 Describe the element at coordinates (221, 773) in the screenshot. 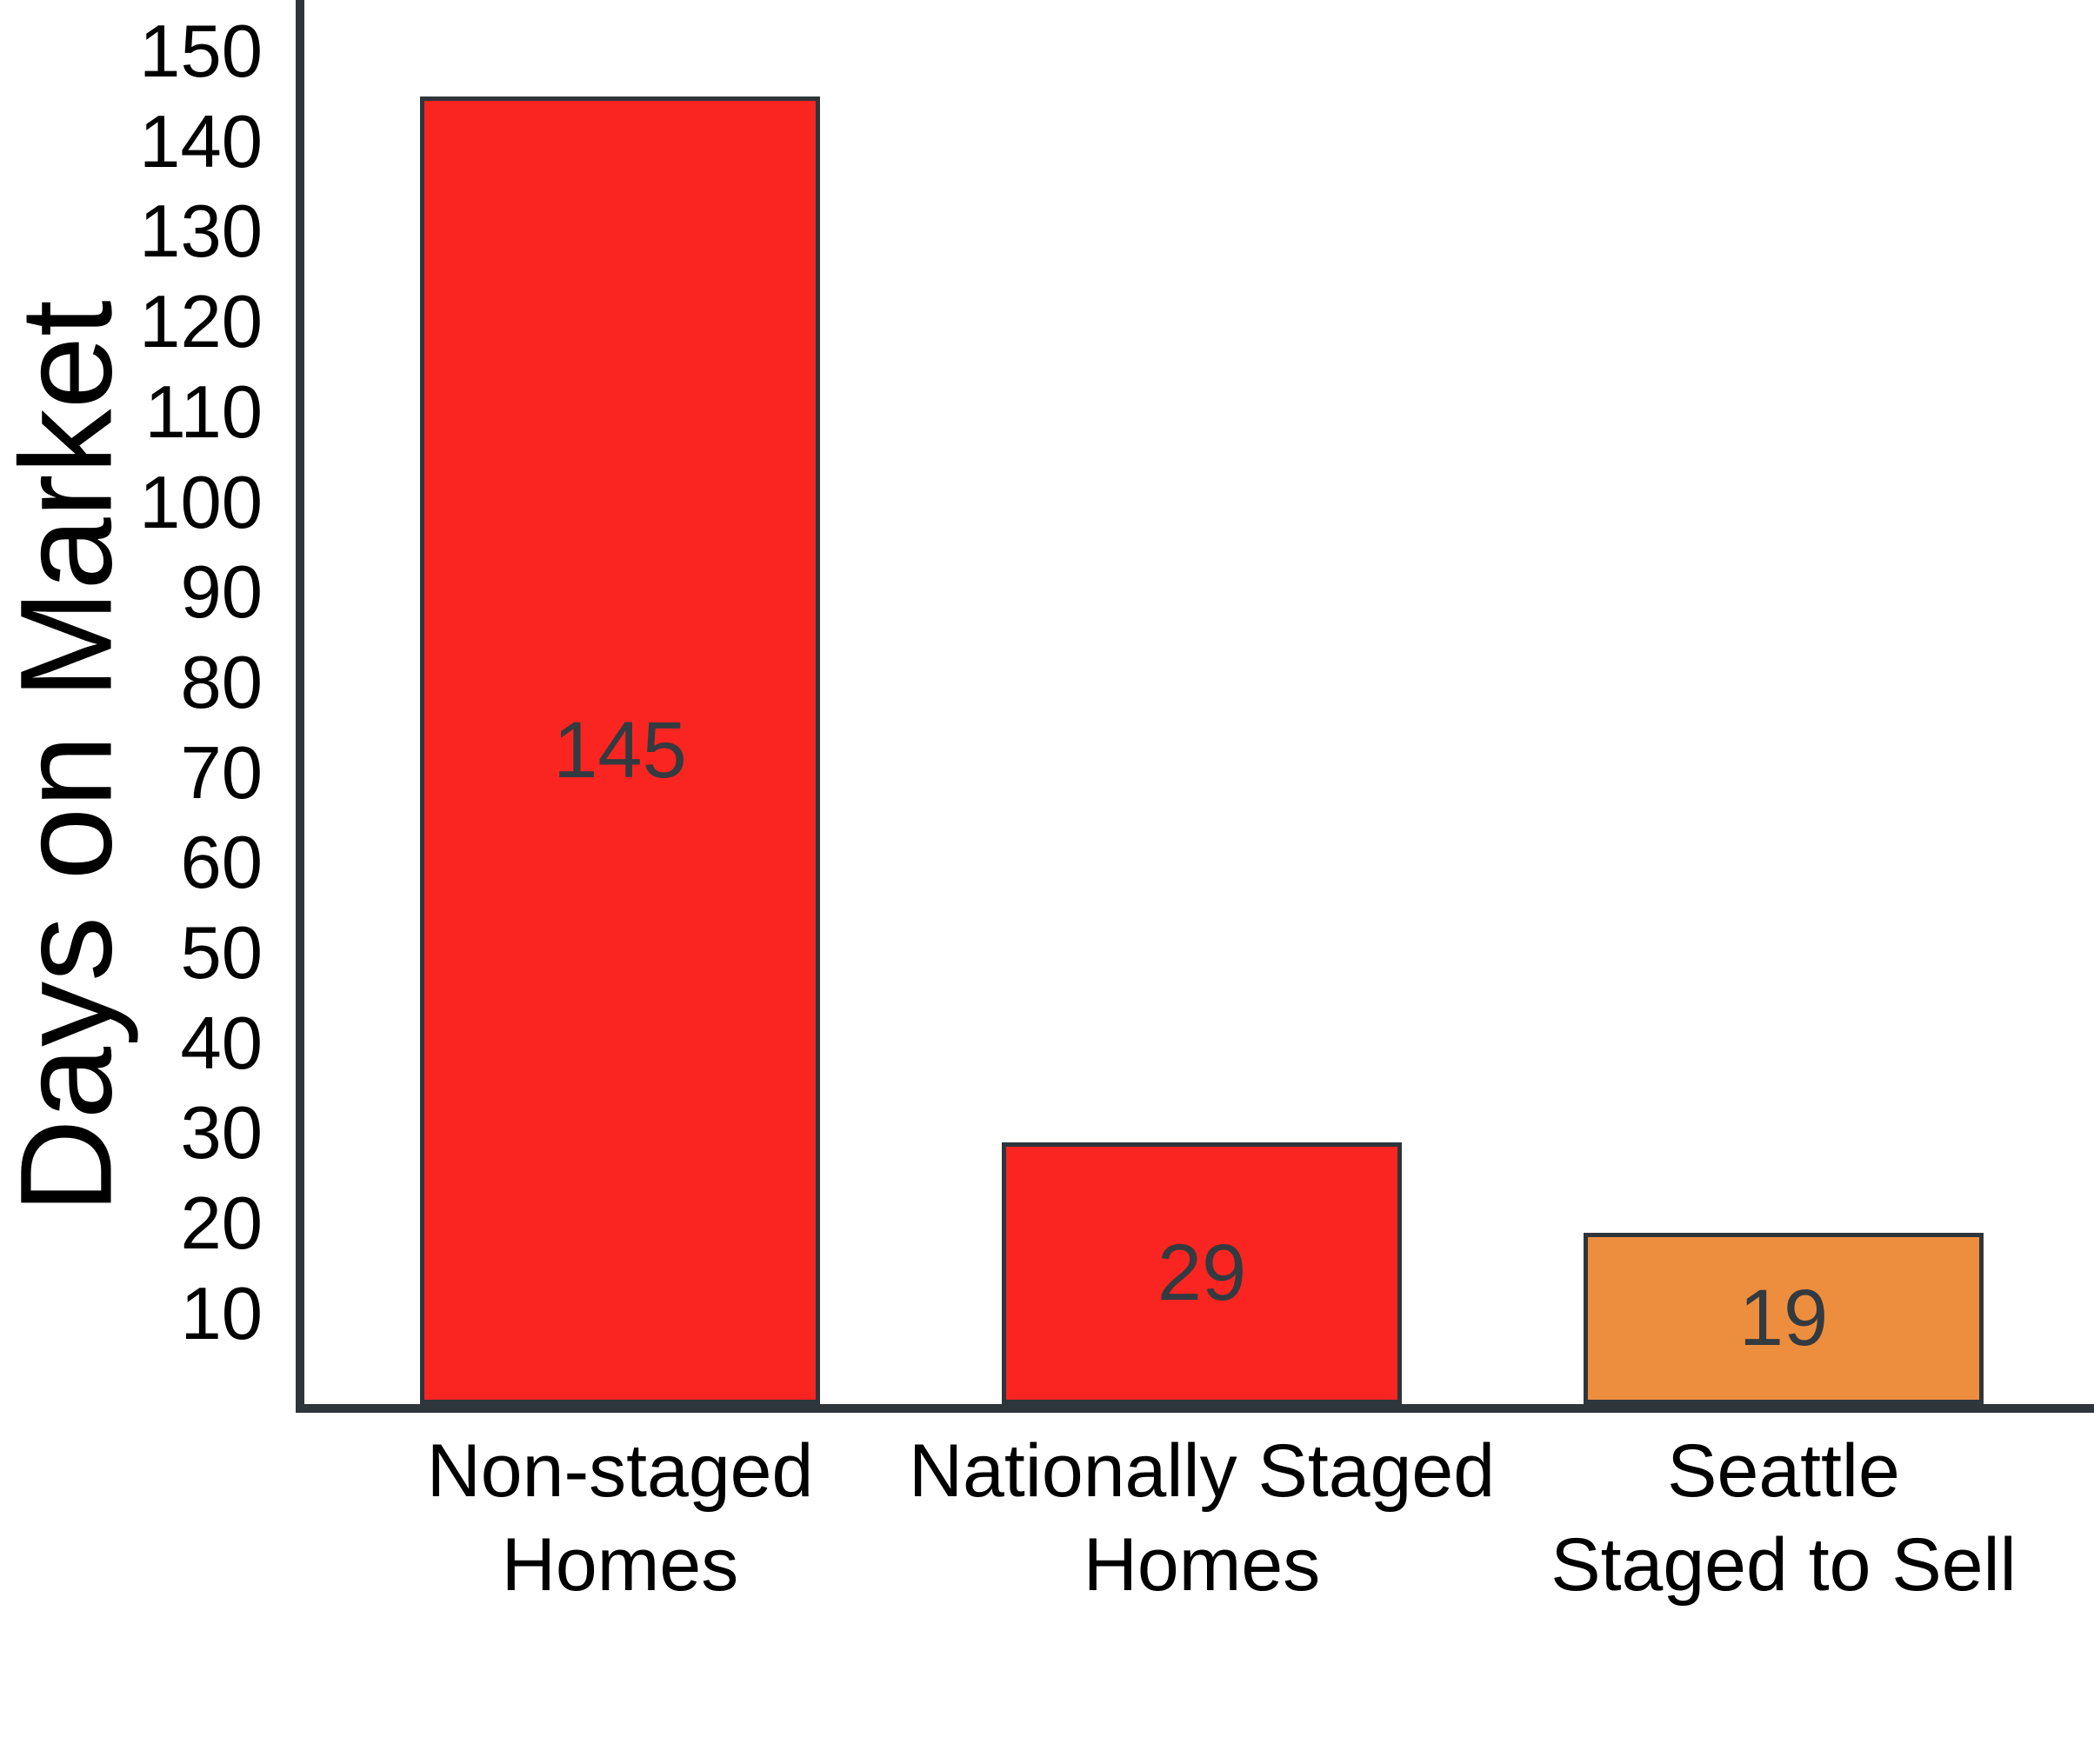

I see `y-tick-label: 70` at that location.